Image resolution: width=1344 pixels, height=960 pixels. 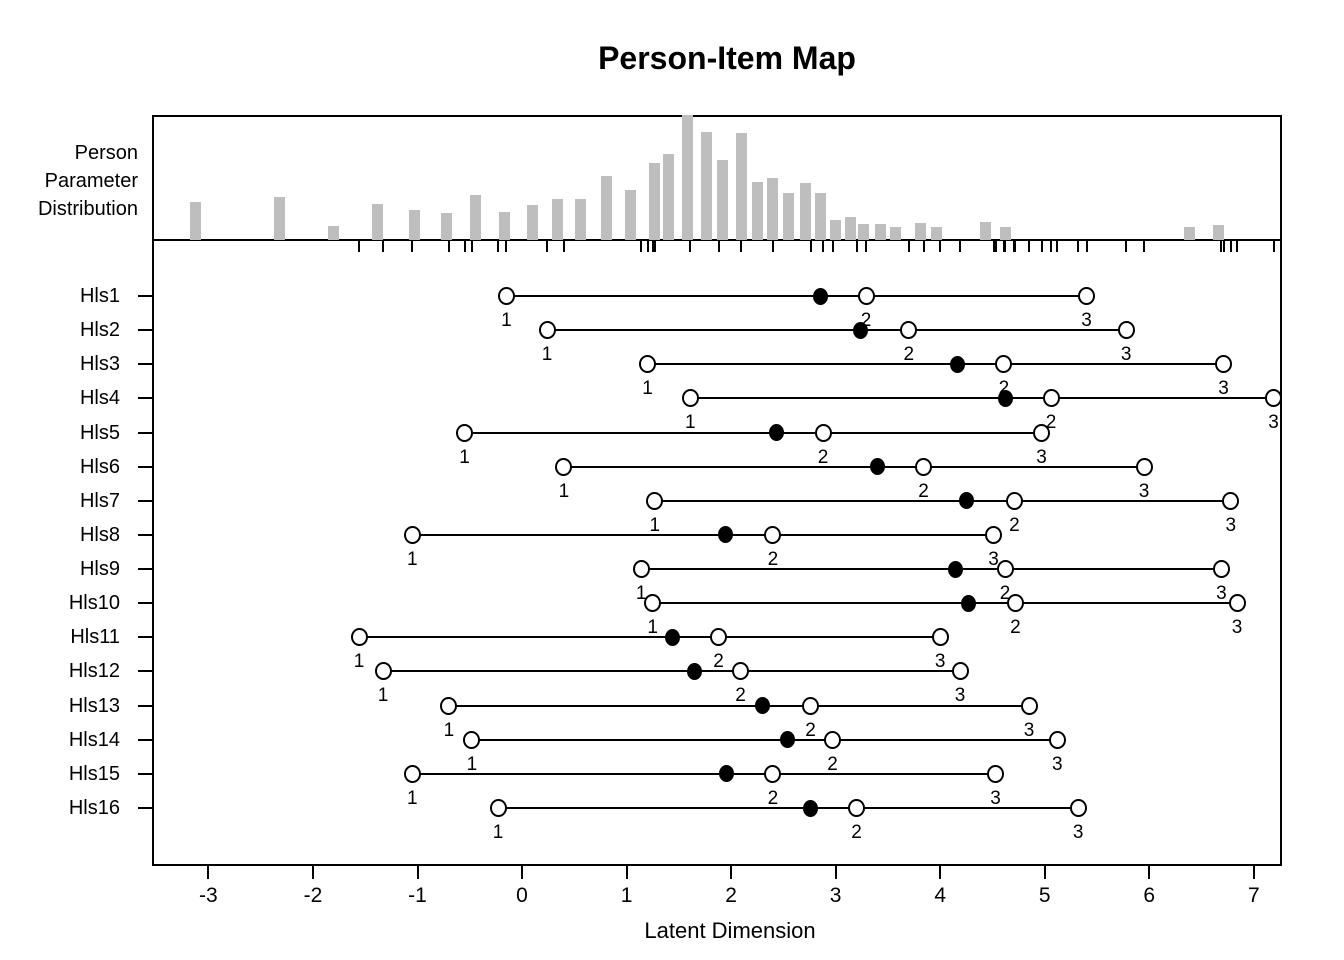 I want to click on person-parameter-distribution-label: Person Parameter Distribution, so click(x=69, y=181).